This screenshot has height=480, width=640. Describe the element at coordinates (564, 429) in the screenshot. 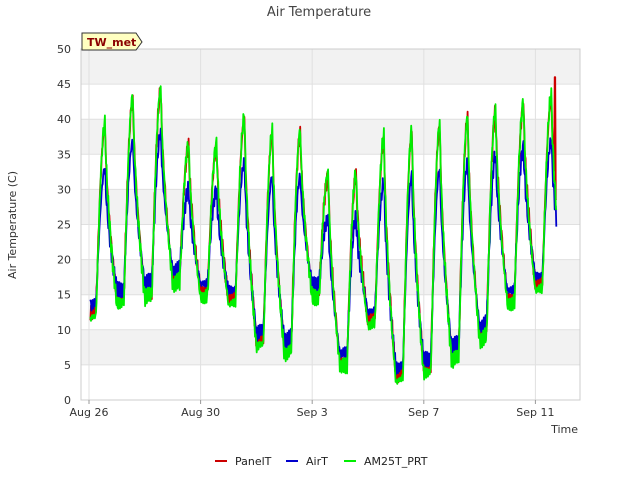

I see `x-axis-title: Time` at that location.